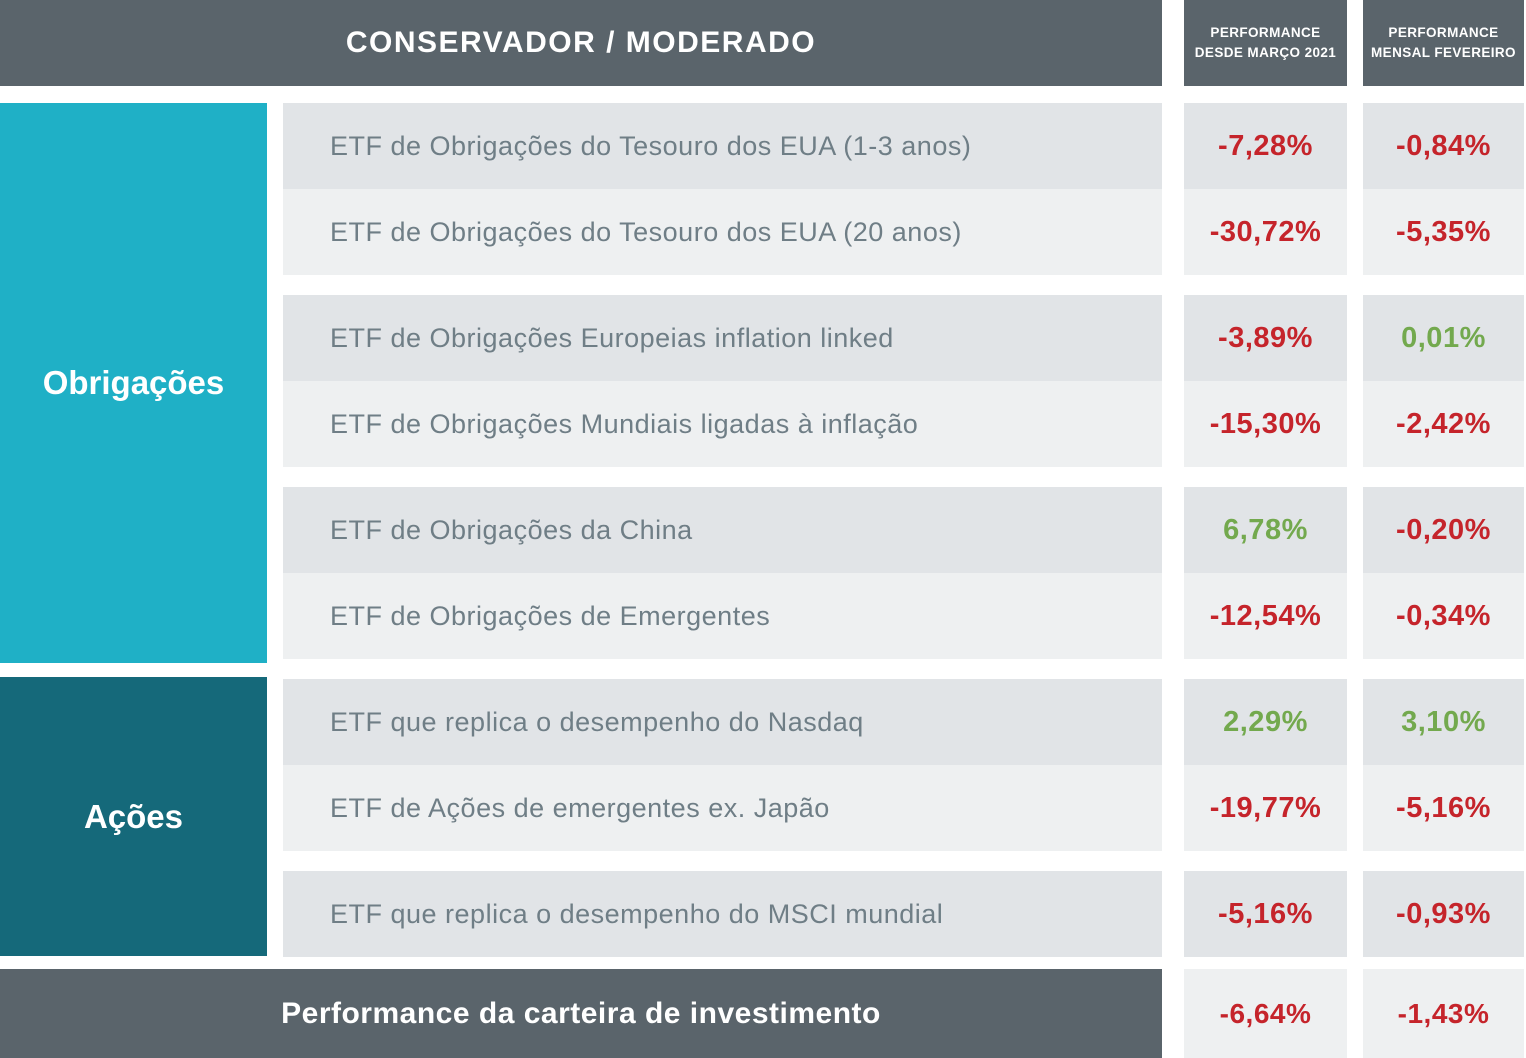  I want to click on since-march-value: -12,54%, so click(1265, 616).